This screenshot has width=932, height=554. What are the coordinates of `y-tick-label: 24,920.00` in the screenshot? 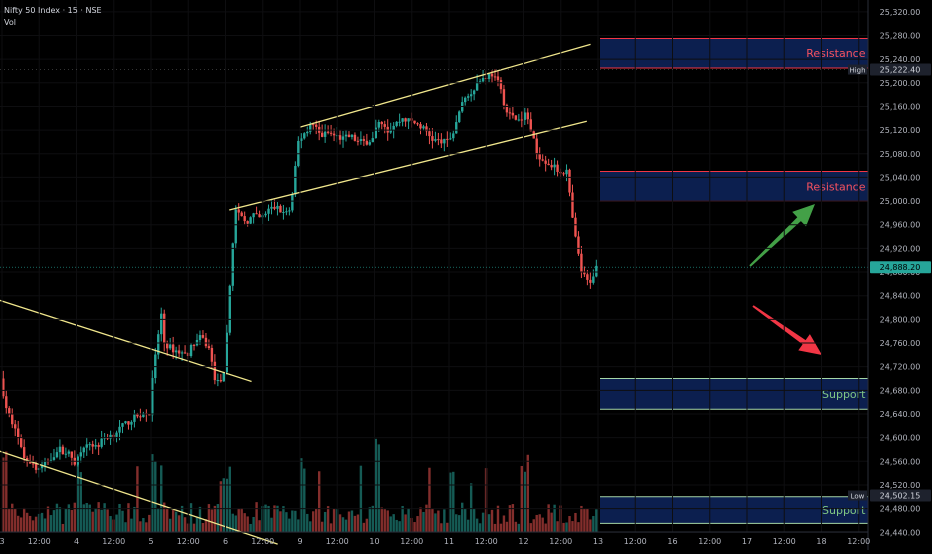 It's located at (900, 248).